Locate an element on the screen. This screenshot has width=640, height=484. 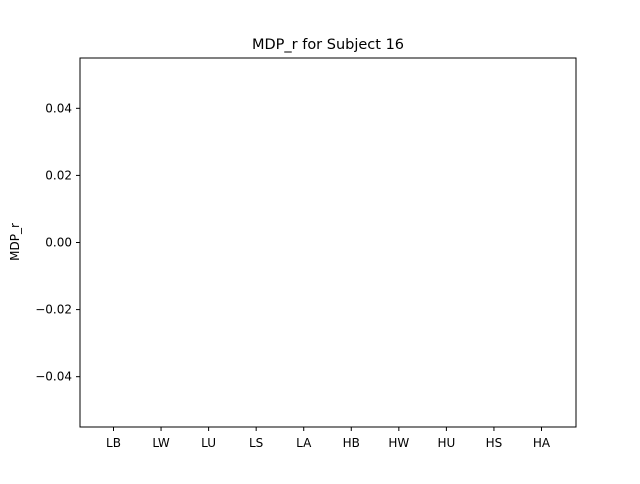
y-tick-label: 0.04 is located at coordinates (58, 108).